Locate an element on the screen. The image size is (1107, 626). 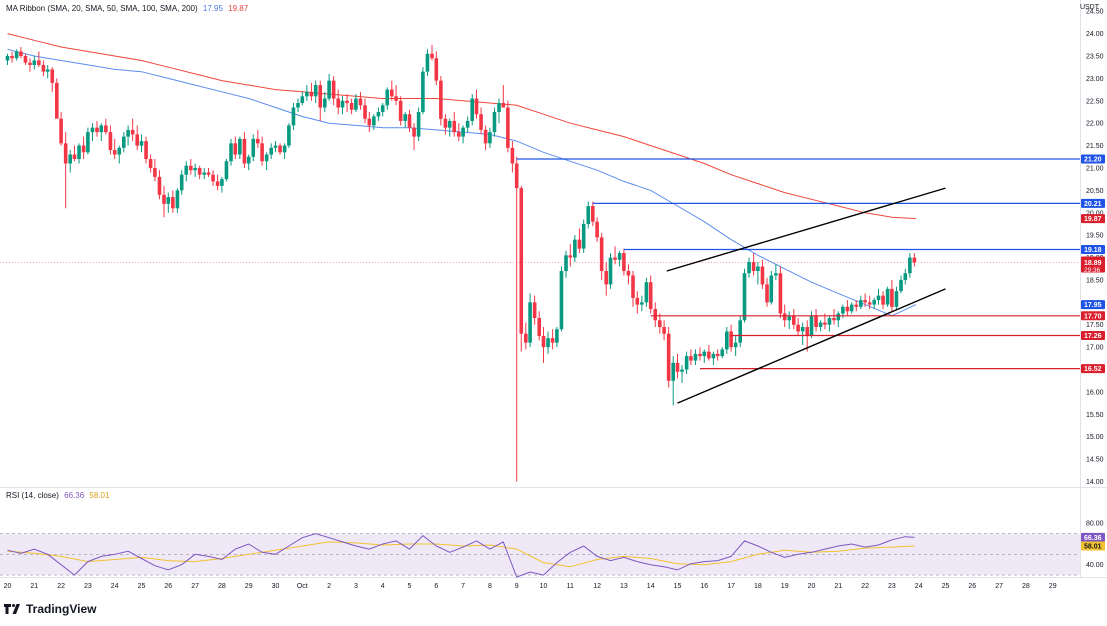
trendline is located at coordinates (811, 346).